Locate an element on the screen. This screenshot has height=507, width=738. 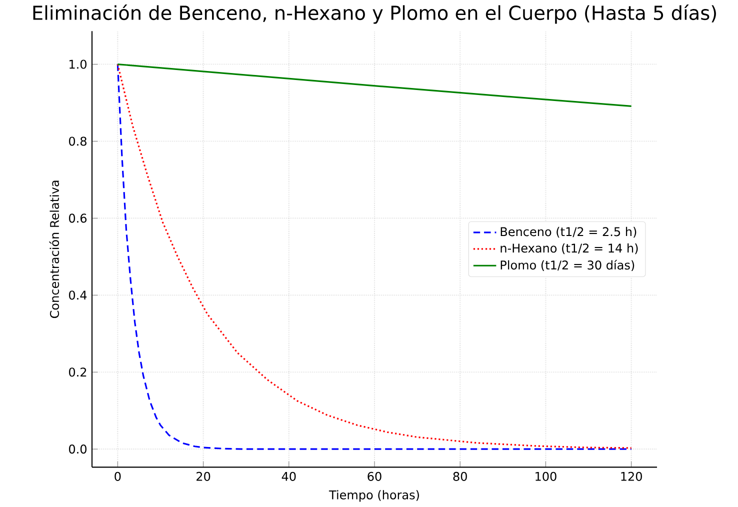
x-tick-label: 40 is located at coordinates (289, 476).